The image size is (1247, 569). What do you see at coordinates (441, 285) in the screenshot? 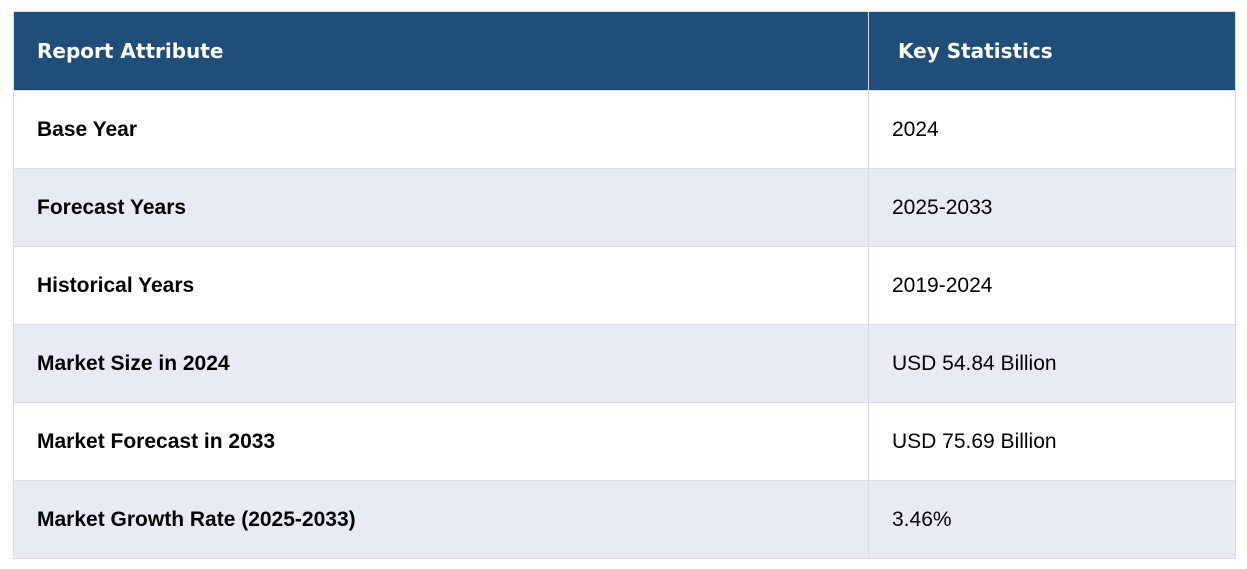
I see `attribute-cell: Historical Years` at bounding box center [441, 285].